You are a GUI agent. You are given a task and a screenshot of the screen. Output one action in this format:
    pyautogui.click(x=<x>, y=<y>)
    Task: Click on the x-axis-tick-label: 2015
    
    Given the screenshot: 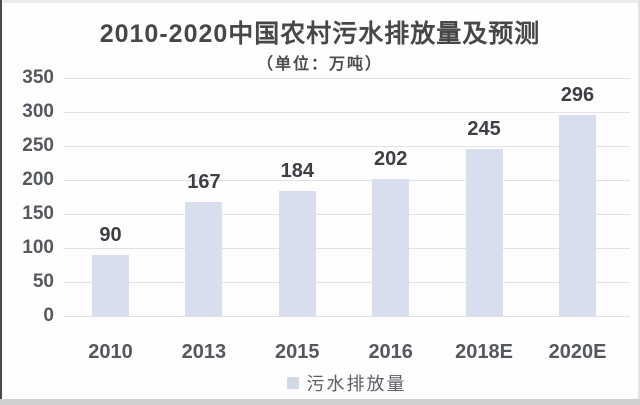 What is the action you would take?
    pyautogui.click(x=297, y=352)
    